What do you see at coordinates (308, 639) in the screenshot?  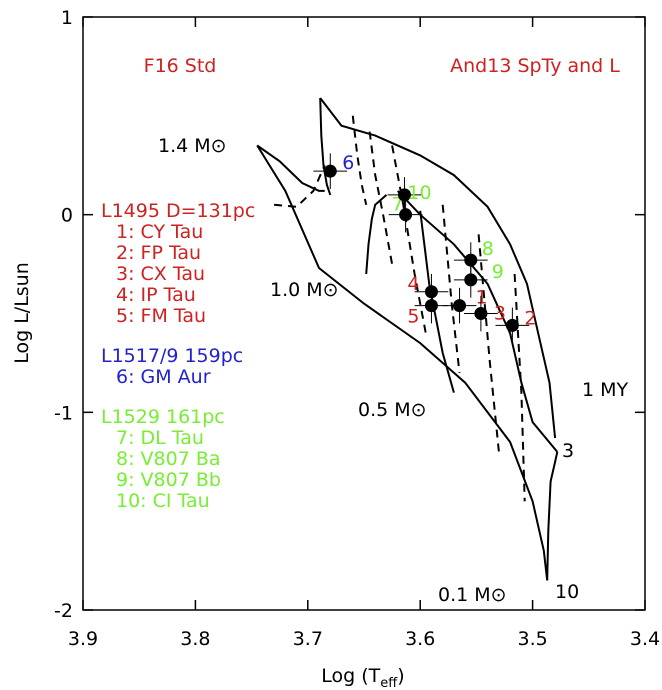 I see `x-tick-label: 3.7` at bounding box center [308, 639].